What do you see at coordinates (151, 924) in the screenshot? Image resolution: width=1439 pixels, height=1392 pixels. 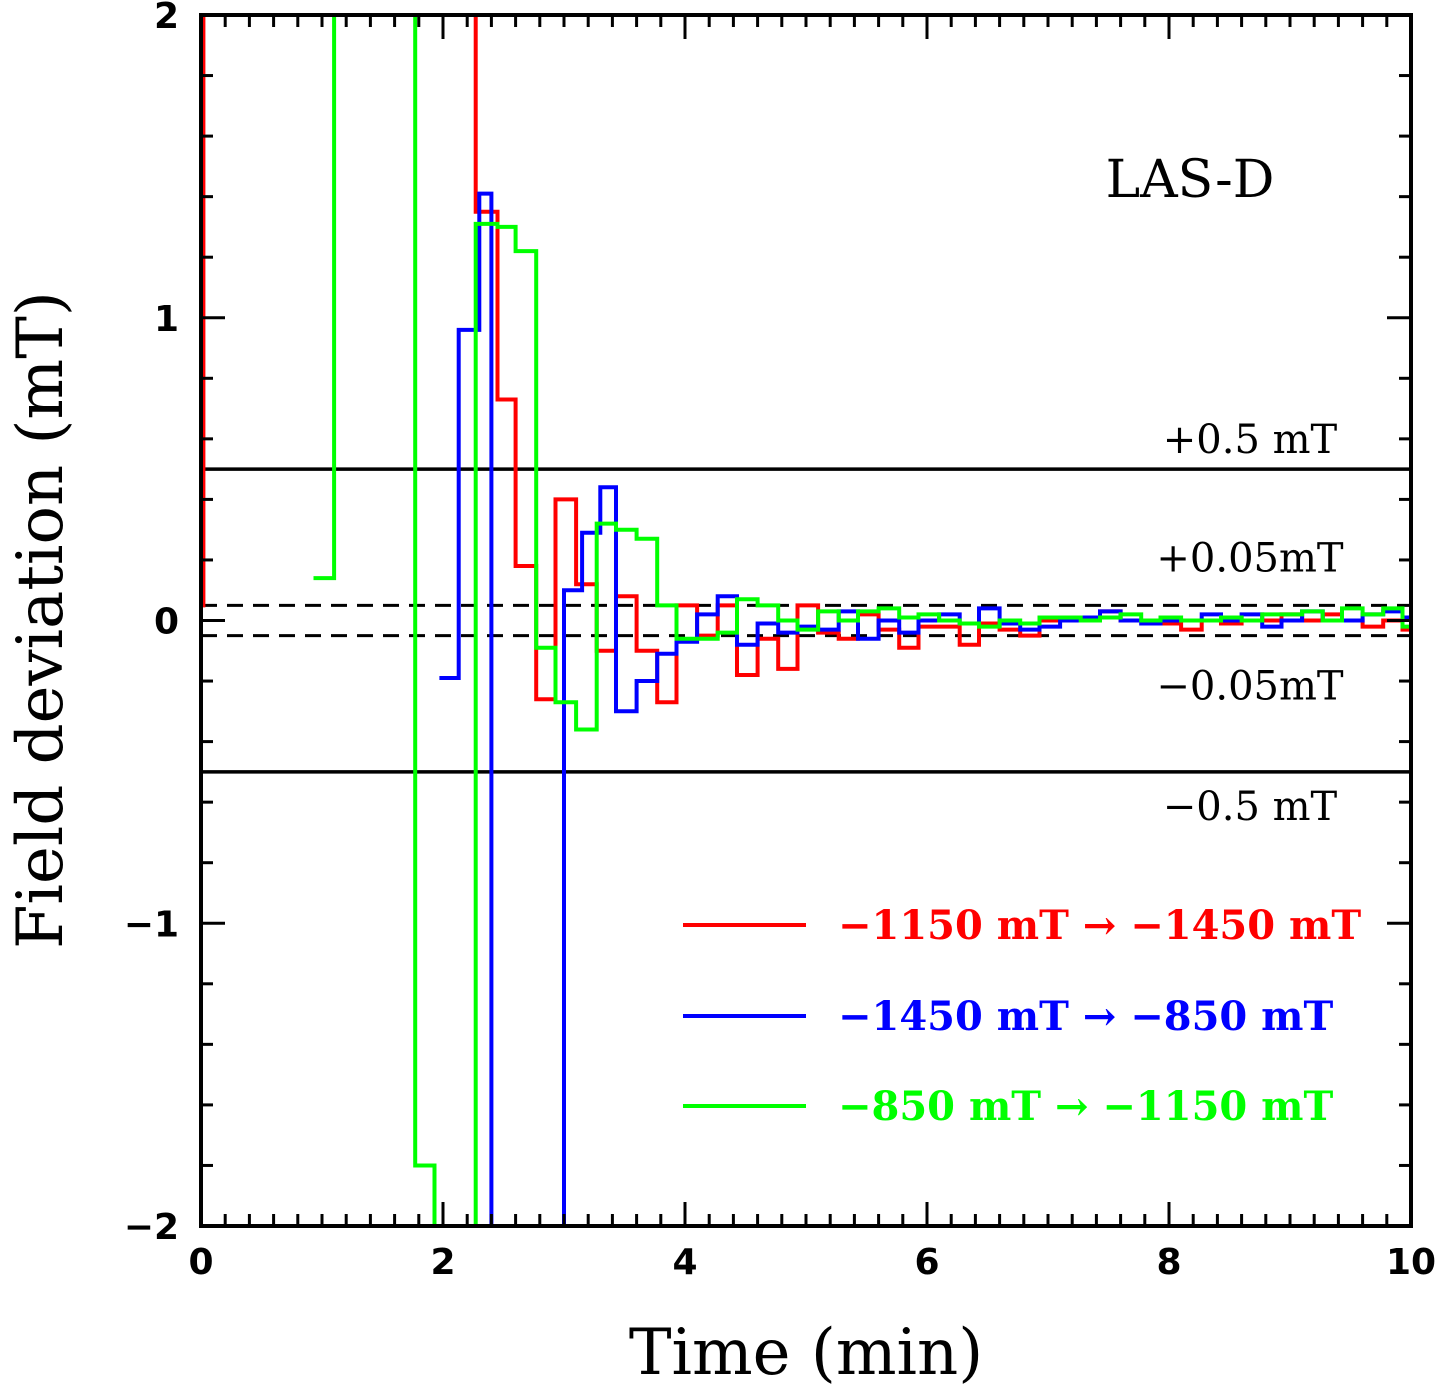 I see `y-tick-label: −1` at bounding box center [151, 924].